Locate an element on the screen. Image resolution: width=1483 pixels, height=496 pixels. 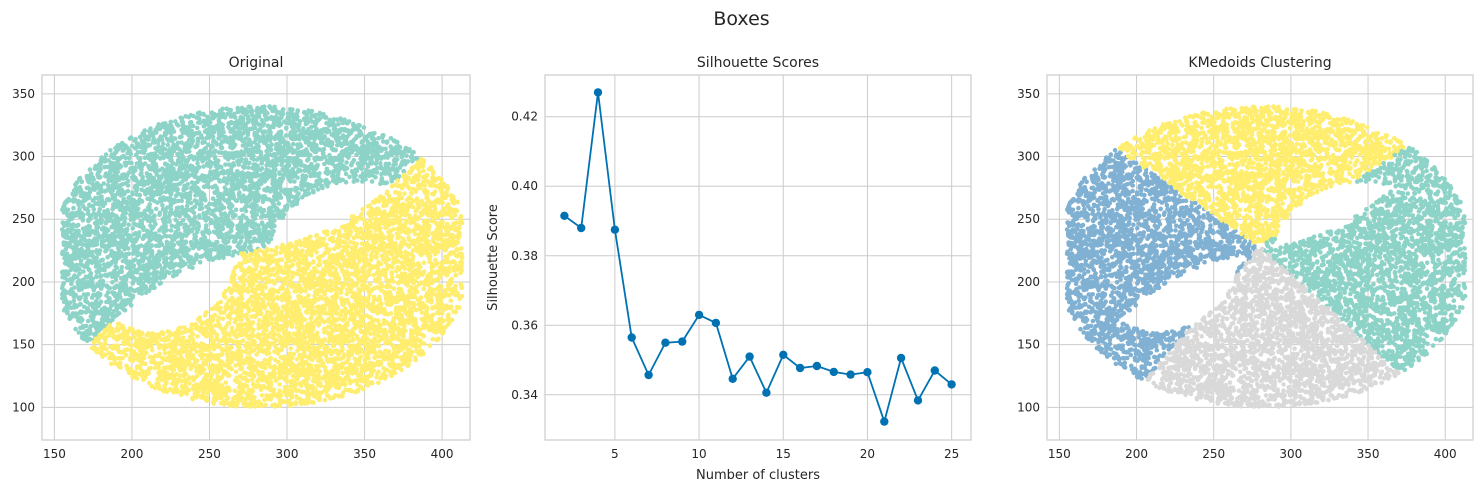
figure-suptitle: Boxes is located at coordinates (741, 19).